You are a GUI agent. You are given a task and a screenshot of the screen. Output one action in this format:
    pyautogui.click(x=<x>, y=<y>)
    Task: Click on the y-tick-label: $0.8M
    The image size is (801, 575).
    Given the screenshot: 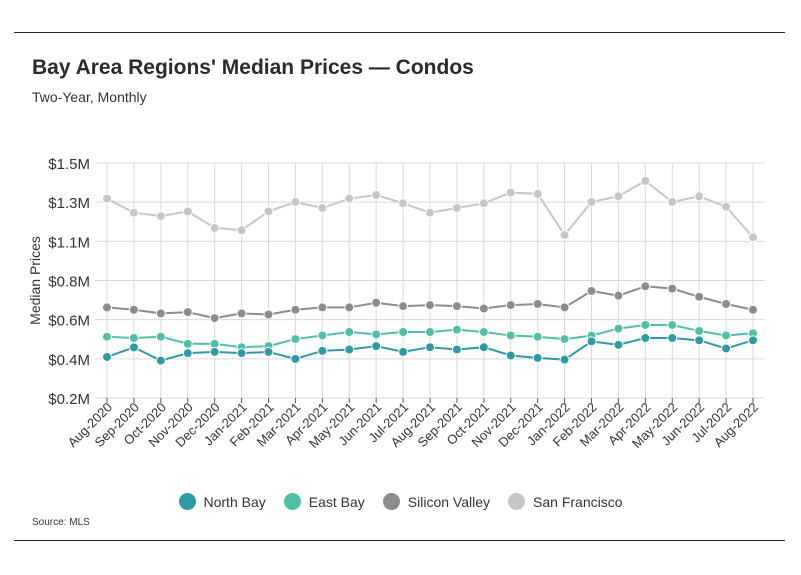 What is the action you would take?
    pyautogui.click(x=69, y=282)
    